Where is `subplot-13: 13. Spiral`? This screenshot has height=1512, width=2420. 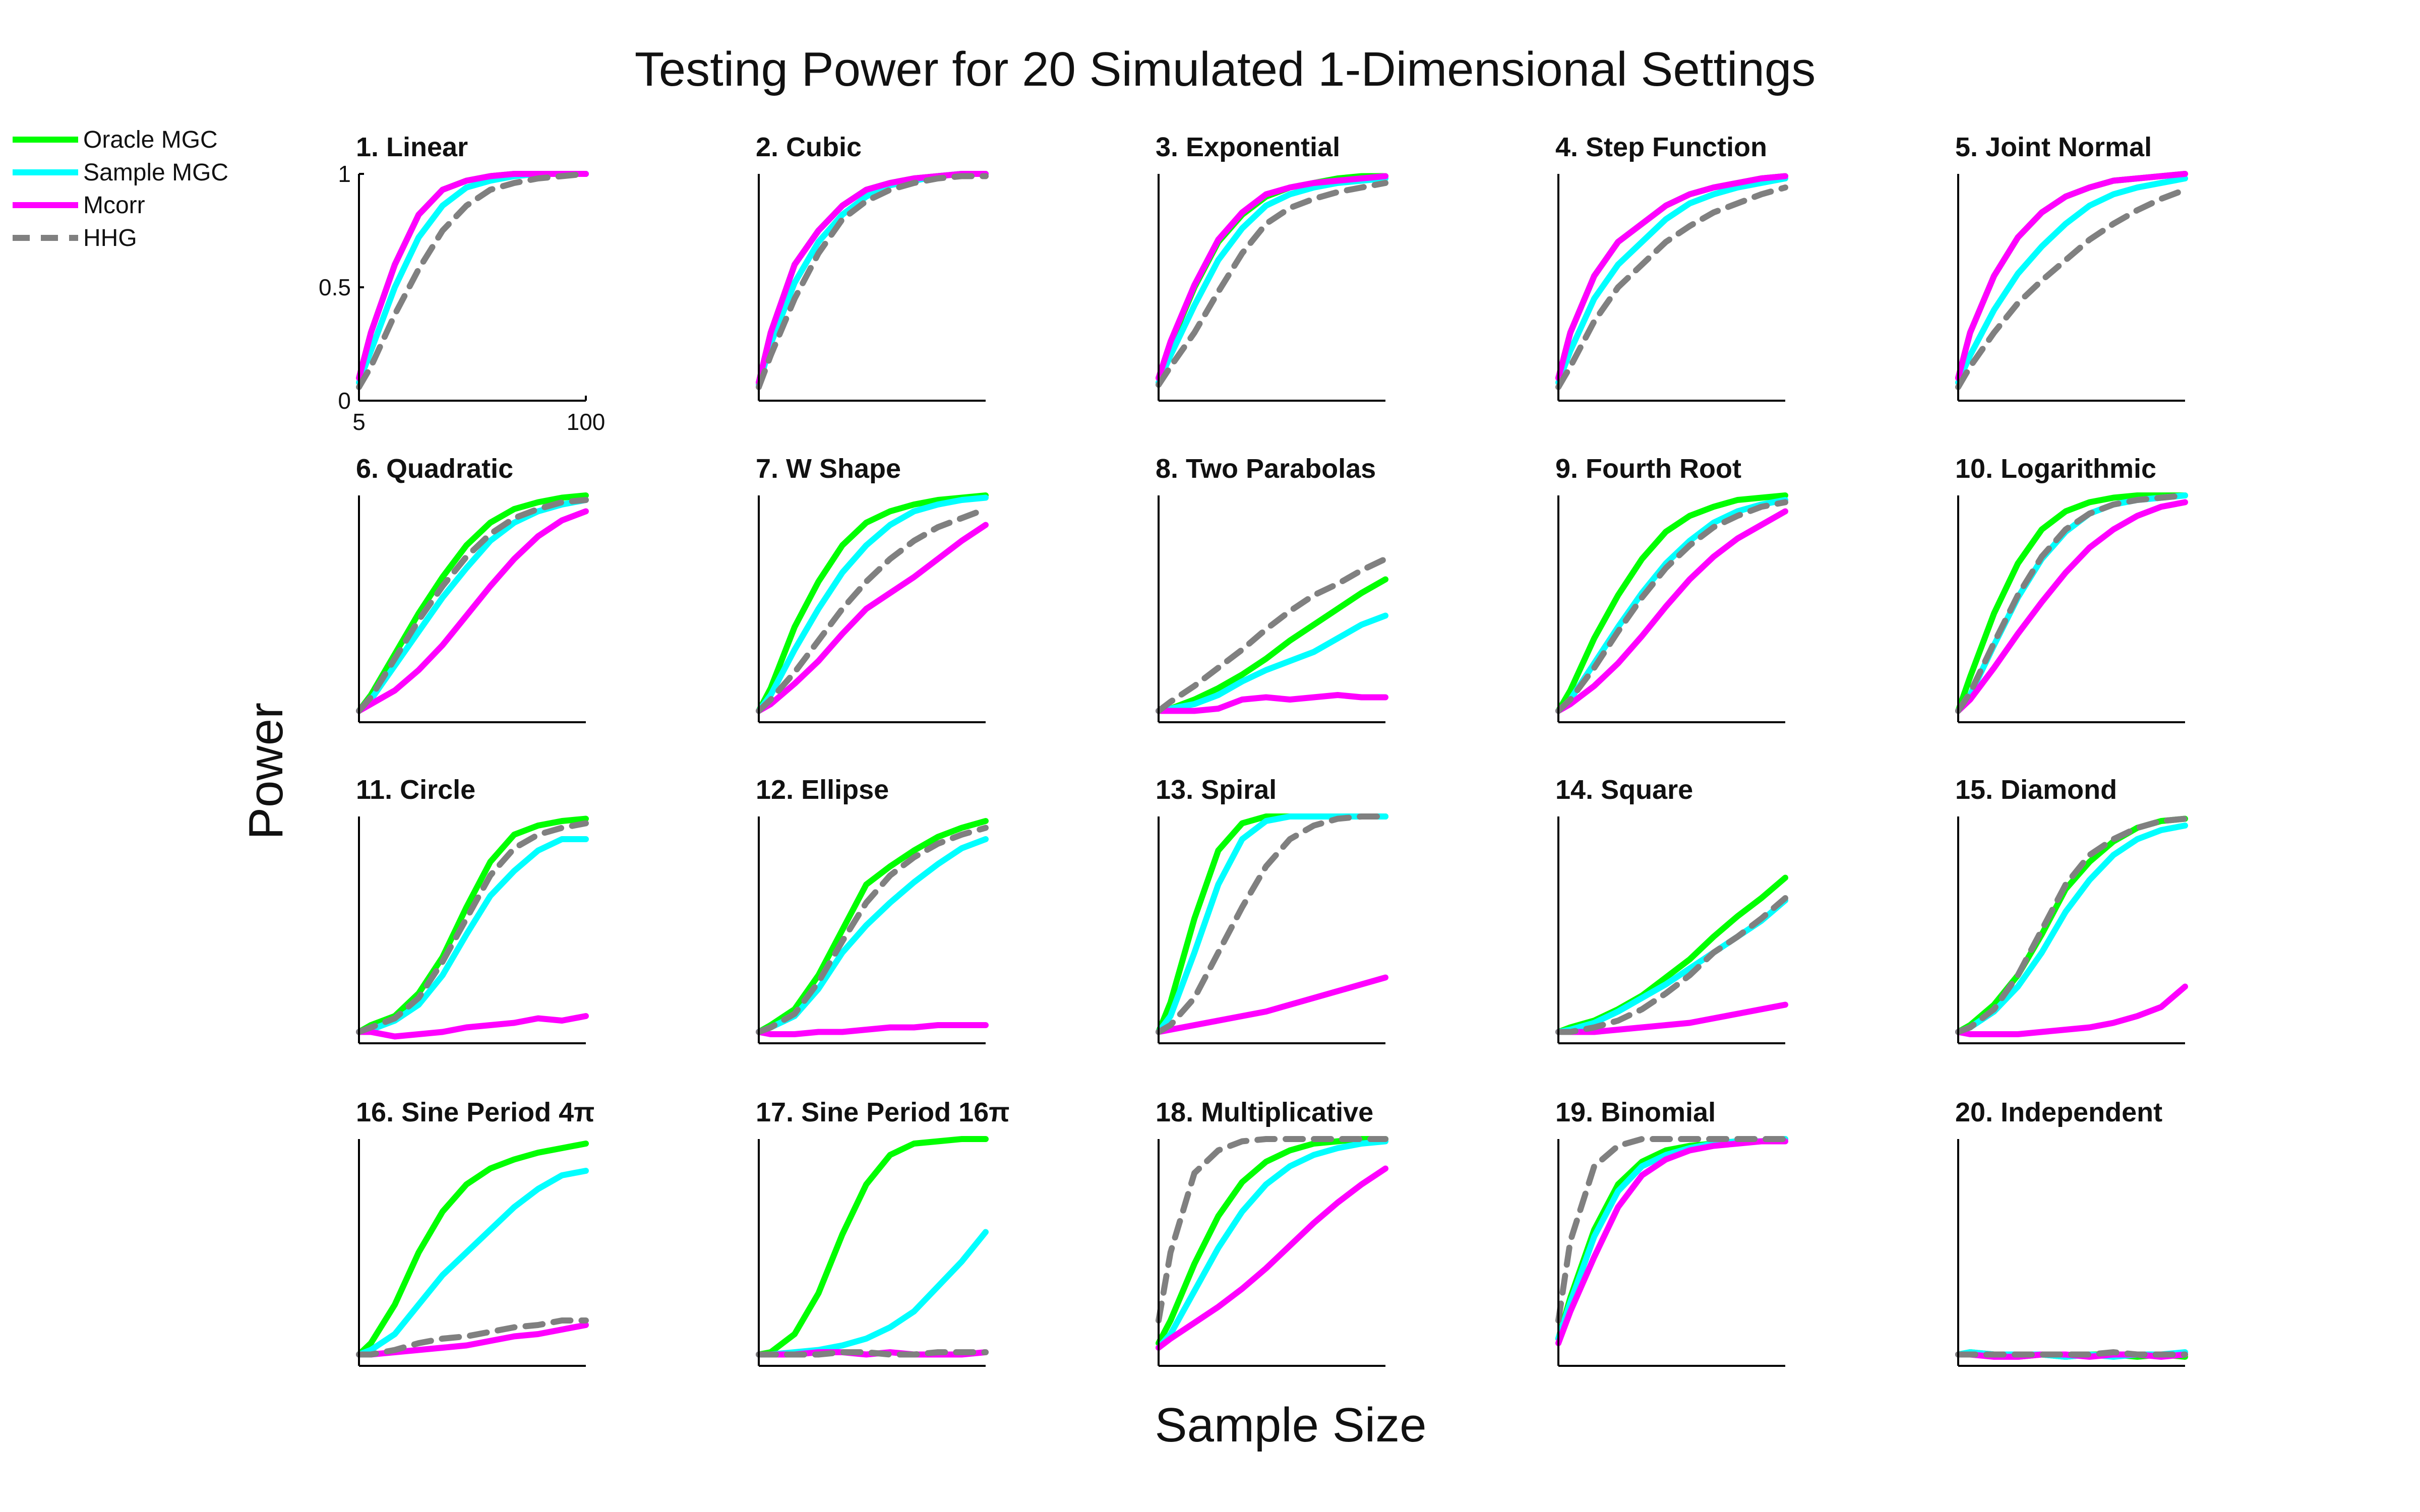
subplot-13: 13. Spiral is located at coordinates (1272, 909).